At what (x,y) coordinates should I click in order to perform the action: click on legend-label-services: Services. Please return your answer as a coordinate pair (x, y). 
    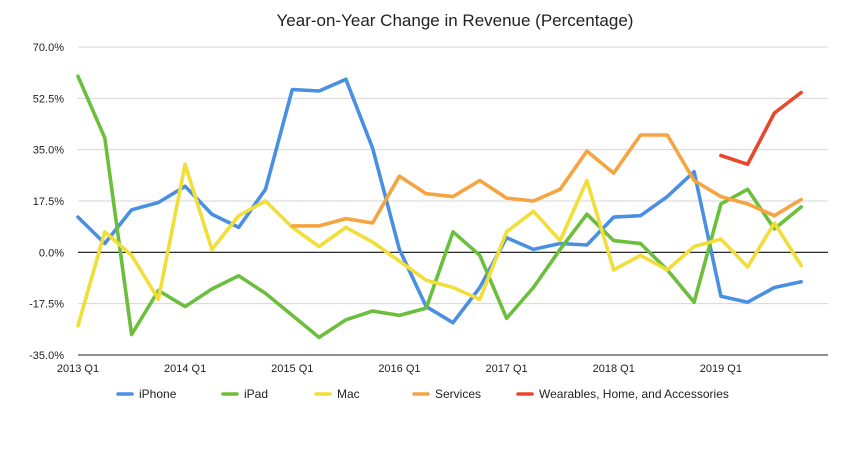
    Looking at the image, I should click on (458, 394).